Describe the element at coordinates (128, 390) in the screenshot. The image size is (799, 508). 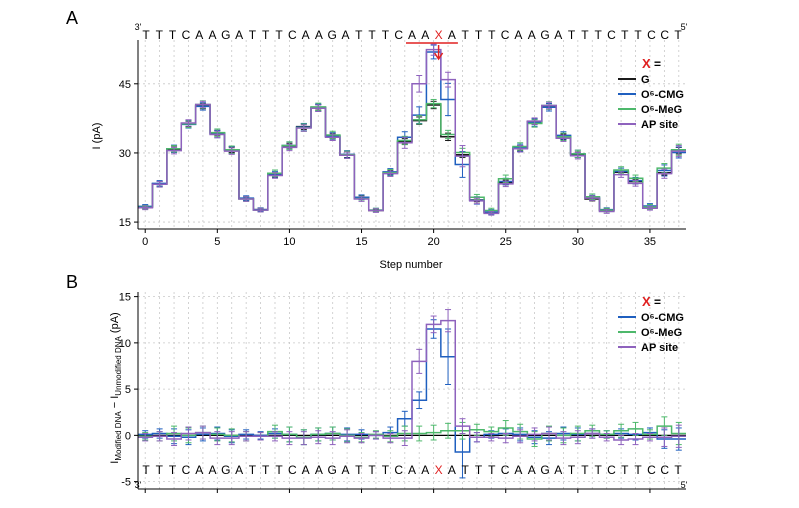
I see `y-tick-label: 5` at that location.